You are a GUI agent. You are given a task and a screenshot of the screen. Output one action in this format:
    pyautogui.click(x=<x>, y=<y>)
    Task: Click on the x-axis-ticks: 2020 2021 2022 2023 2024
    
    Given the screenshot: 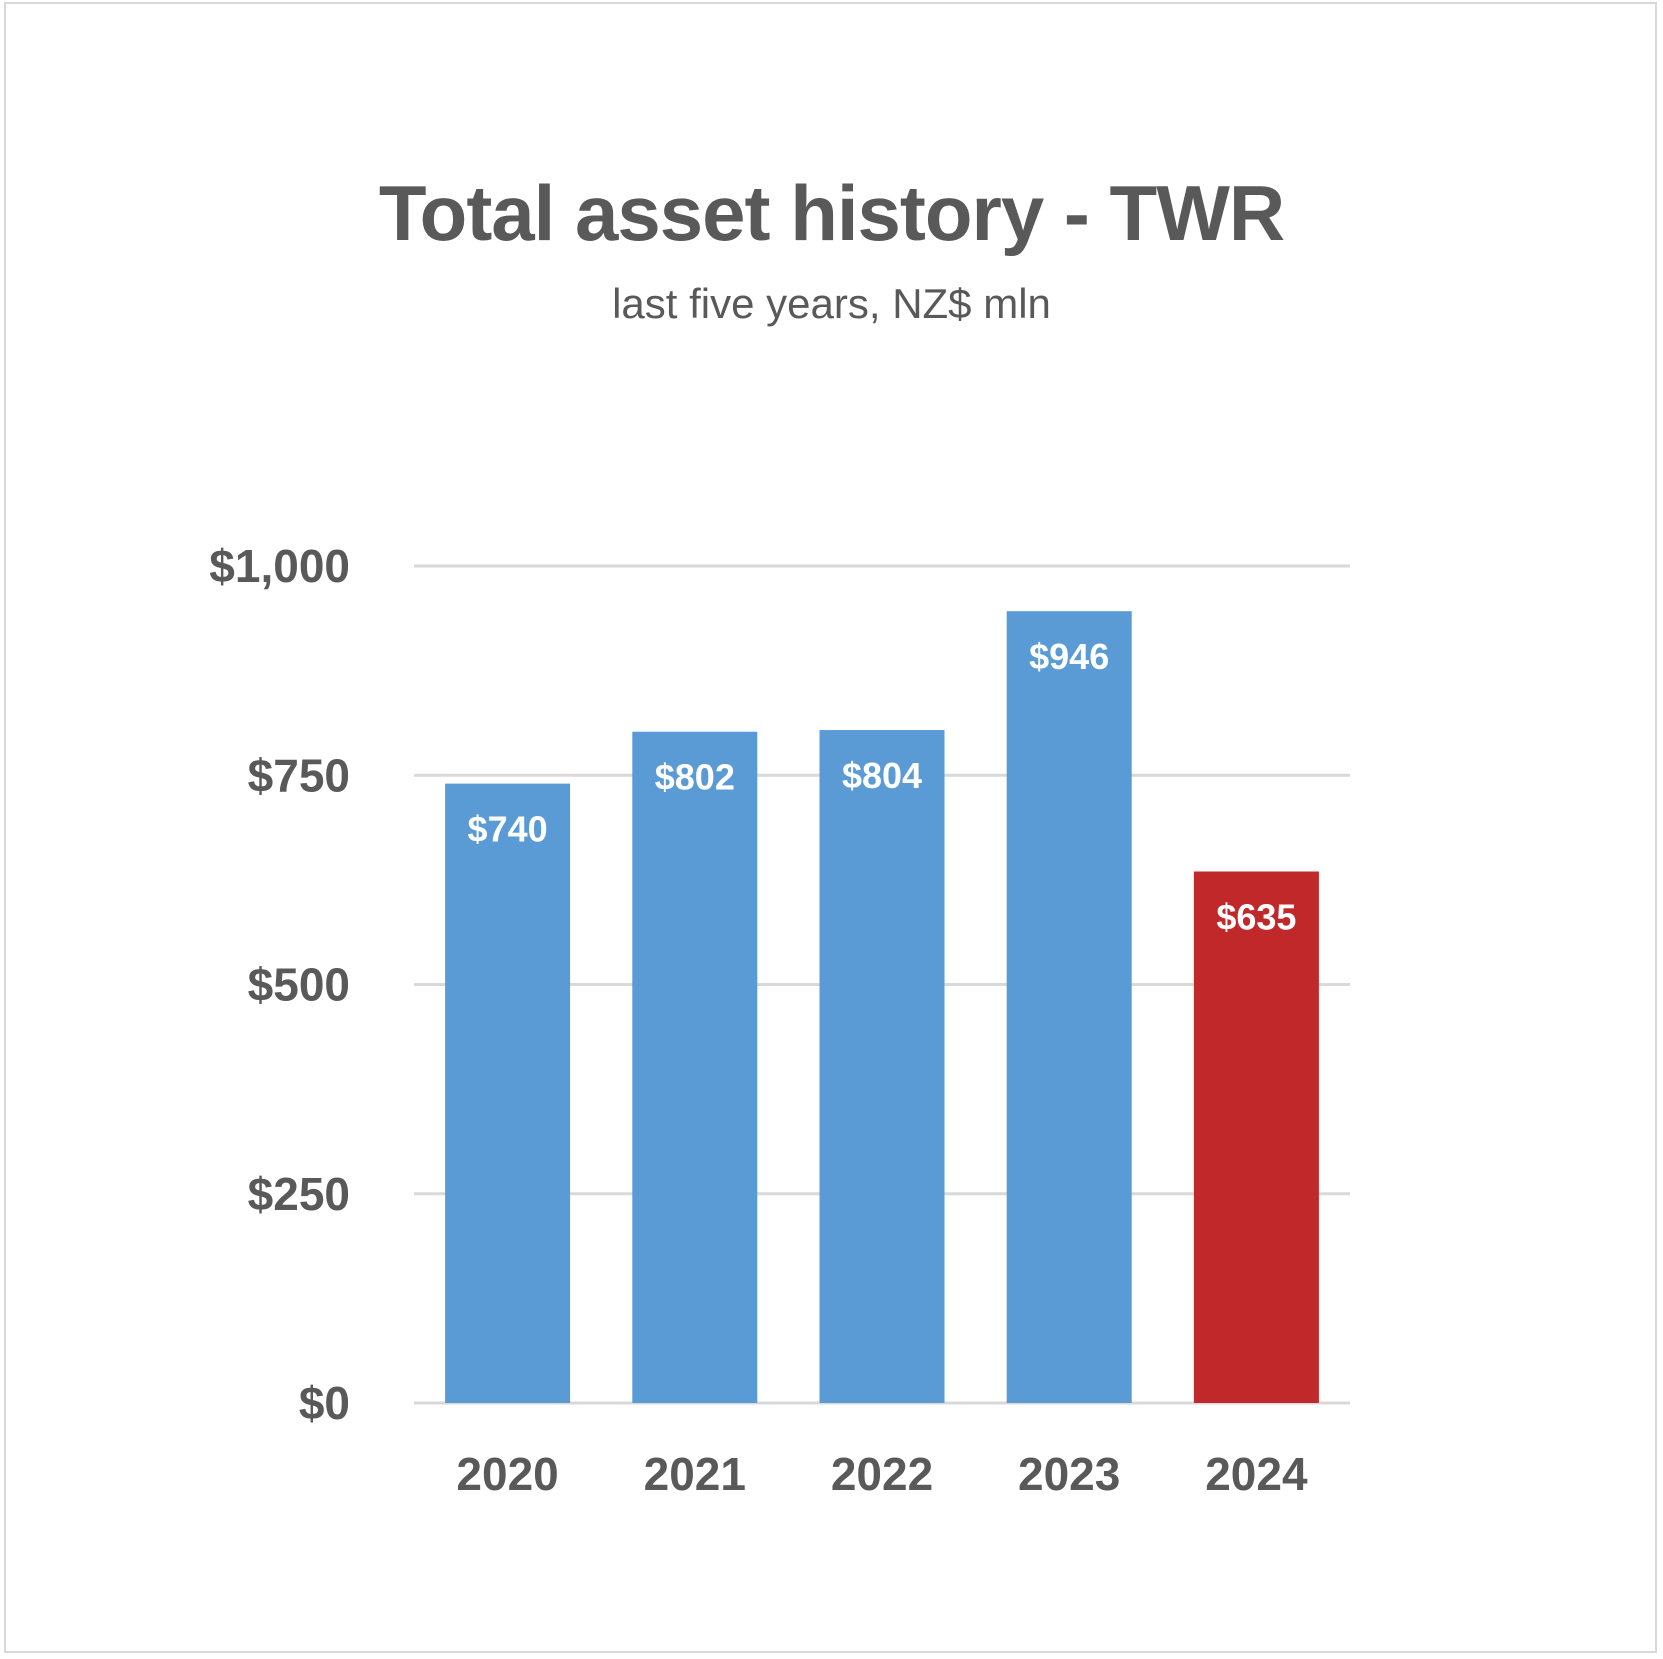 What is the action you would take?
    pyautogui.click(x=882, y=1474)
    